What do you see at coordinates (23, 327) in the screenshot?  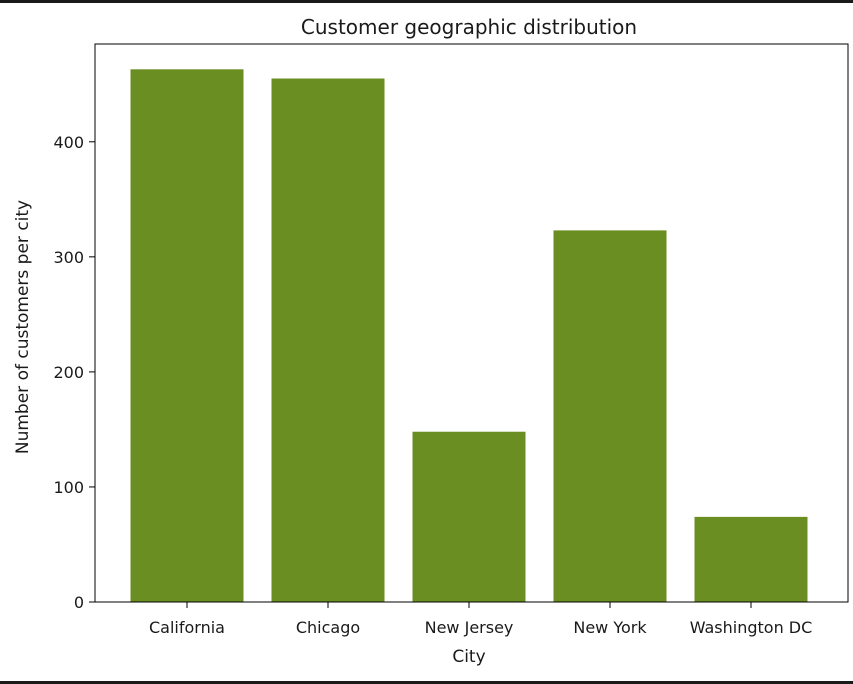 I see `y-axis-label: Number of customers per city` at bounding box center [23, 327].